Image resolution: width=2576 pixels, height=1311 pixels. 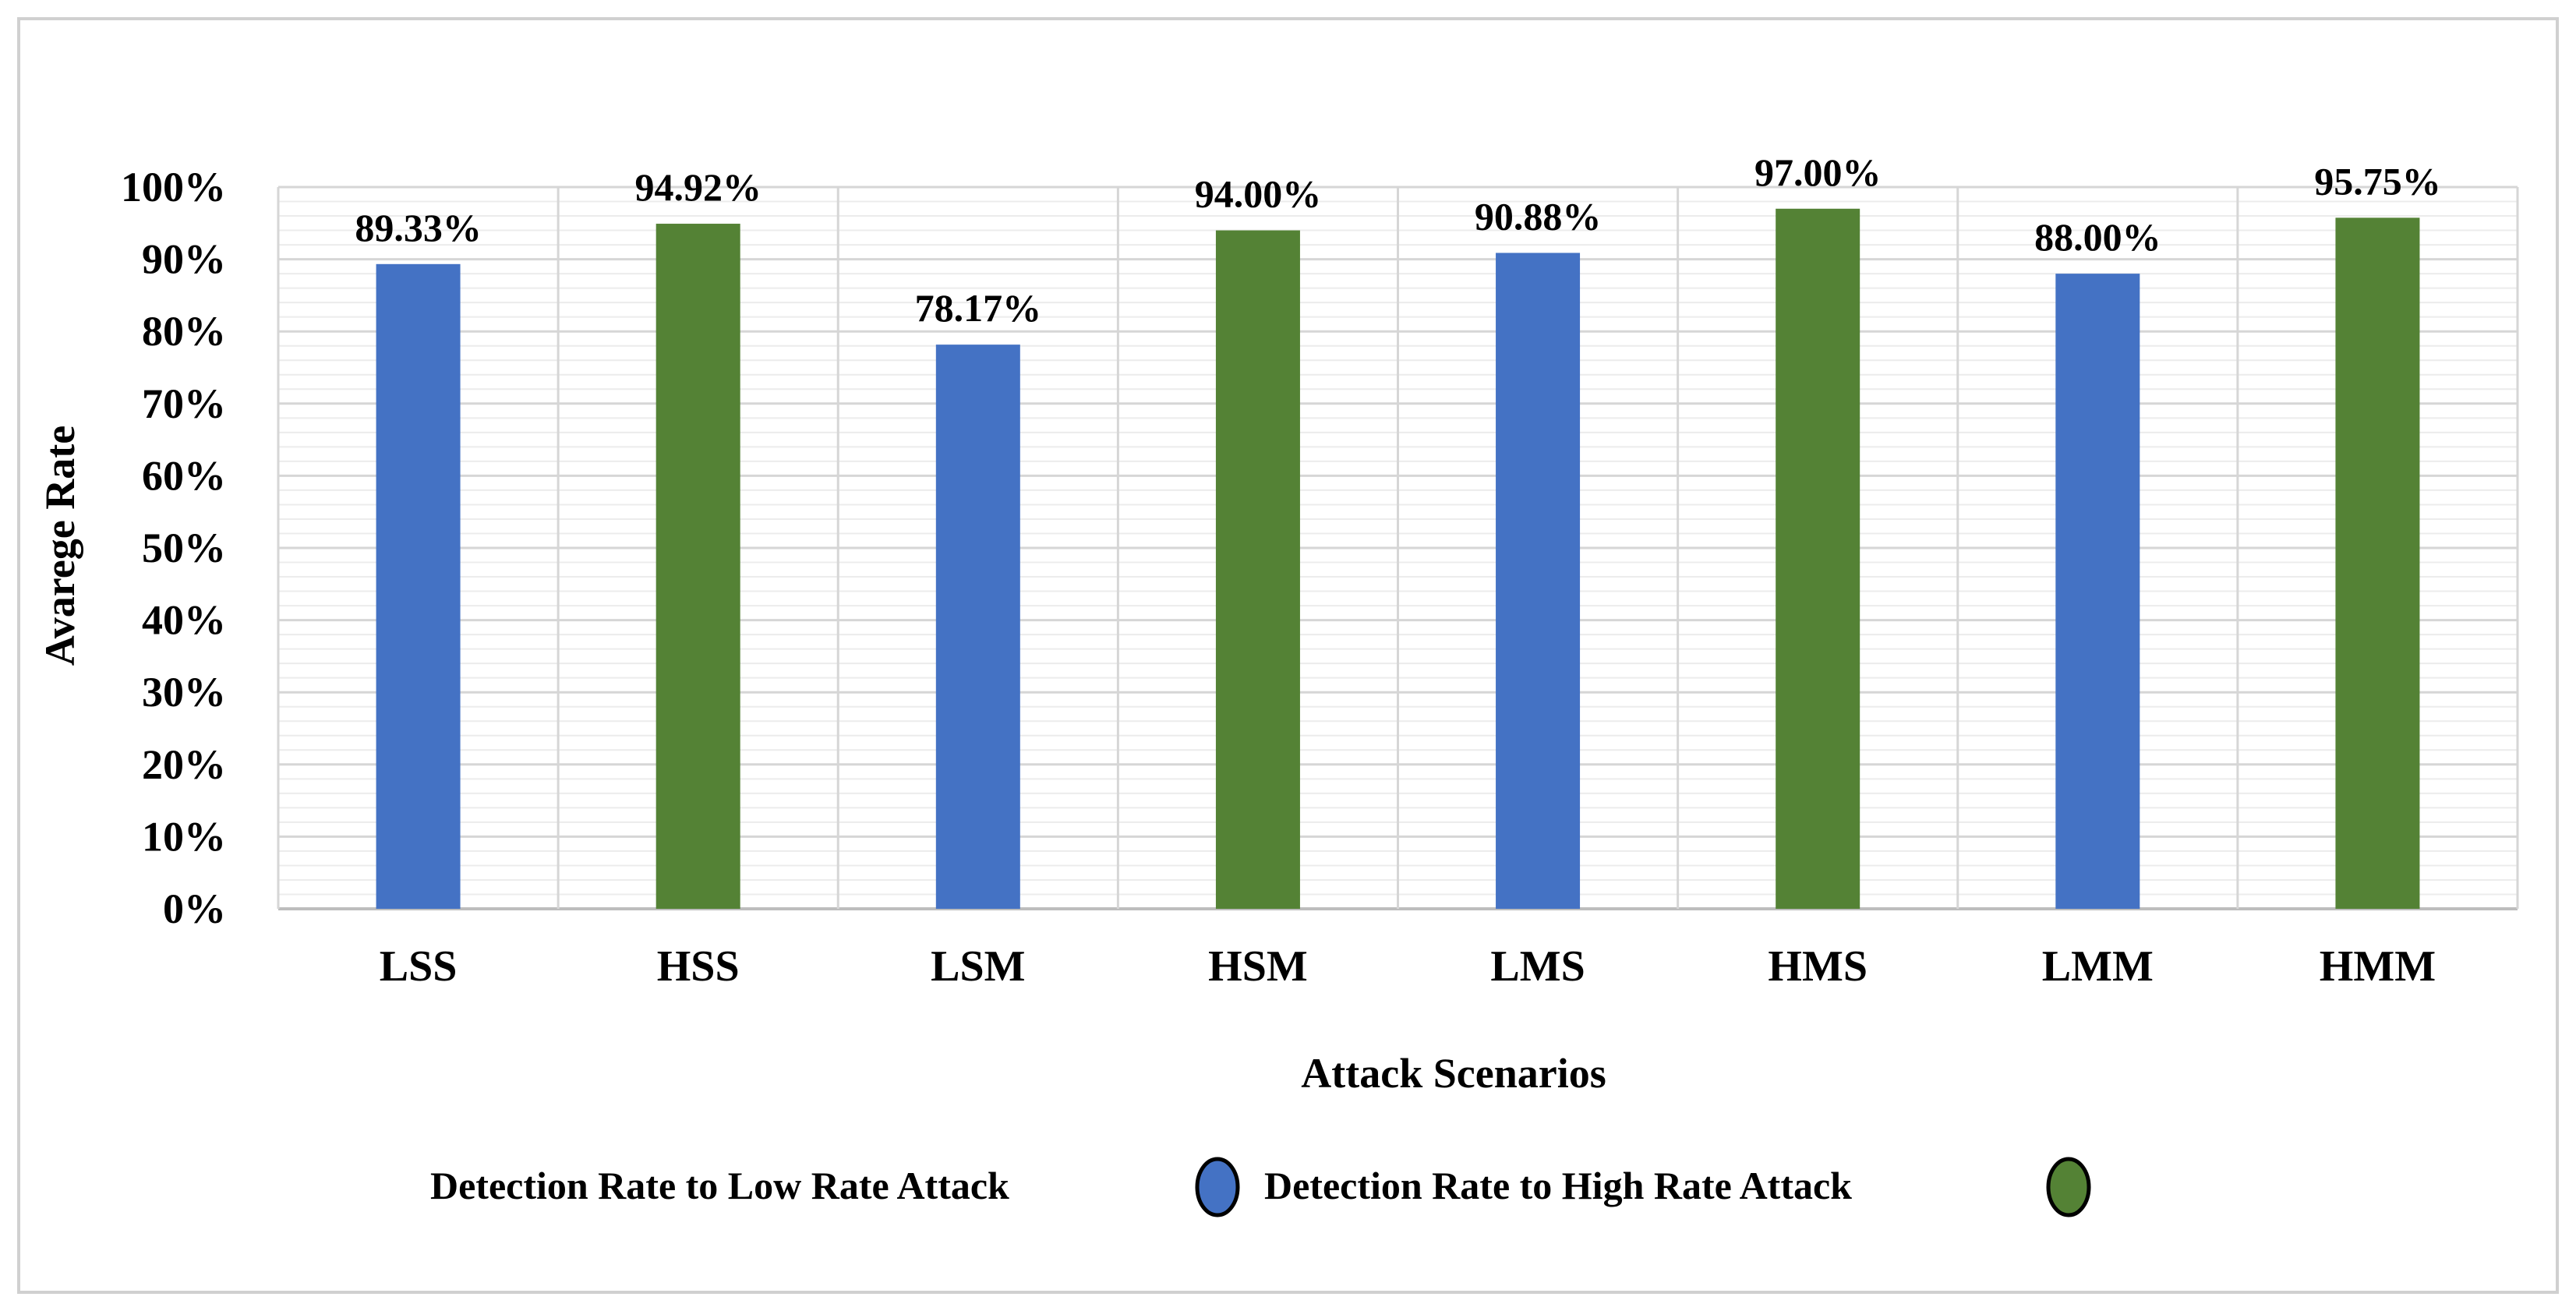 What do you see at coordinates (184, 548) in the screenshot?
I see `y-tick-label: 50%` at bounding box center [184, 548].